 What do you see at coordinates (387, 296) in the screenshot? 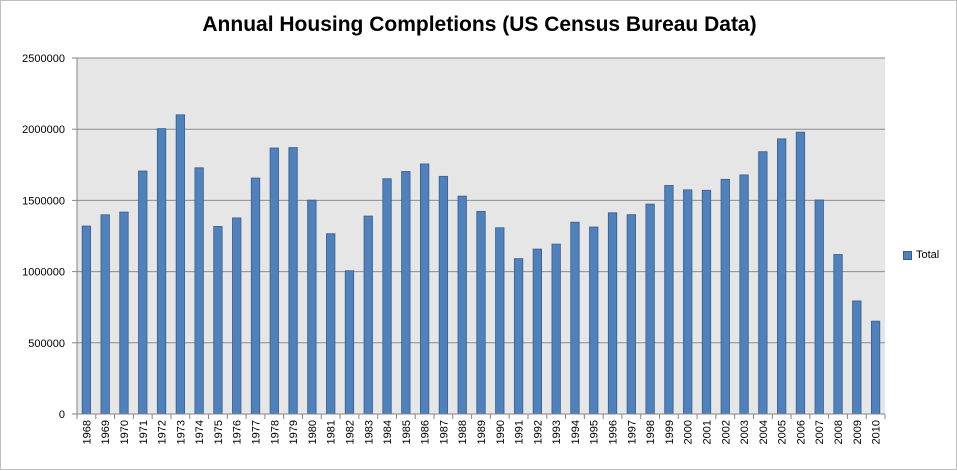
I see `bar-1984` at bounding box center [387, 296].